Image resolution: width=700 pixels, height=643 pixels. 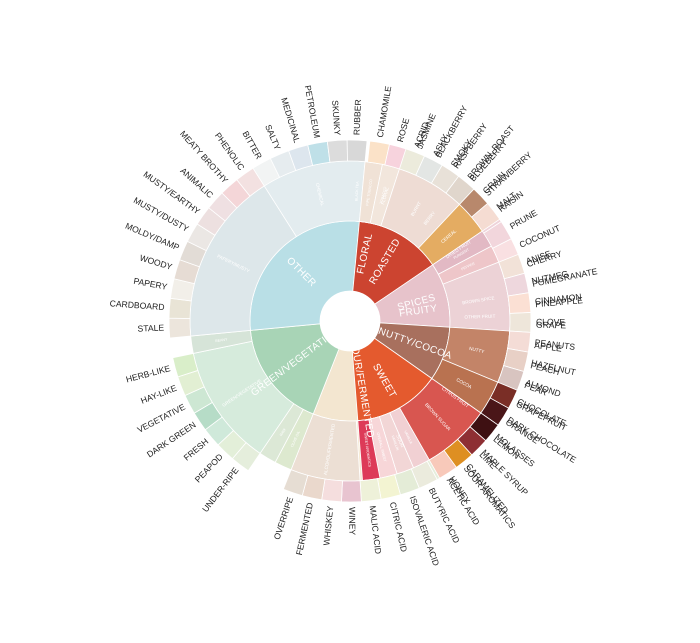 I want to click on leaf-label-pineapple: PINEAPPLE, so click(x=559, y=302).